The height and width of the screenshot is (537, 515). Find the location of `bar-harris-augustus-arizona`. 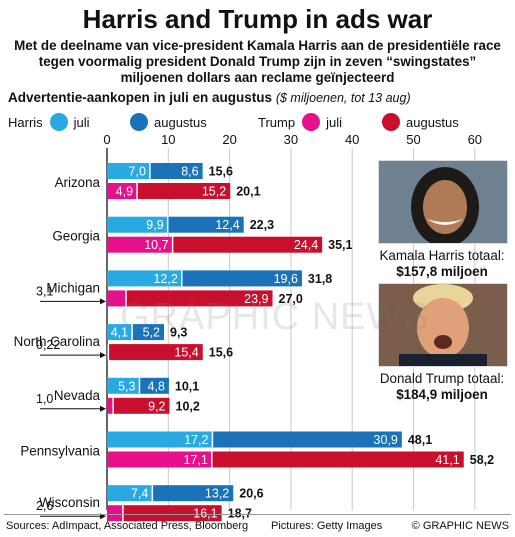

bar-harris-augustus-arizona is located at coordinates (176, 171).